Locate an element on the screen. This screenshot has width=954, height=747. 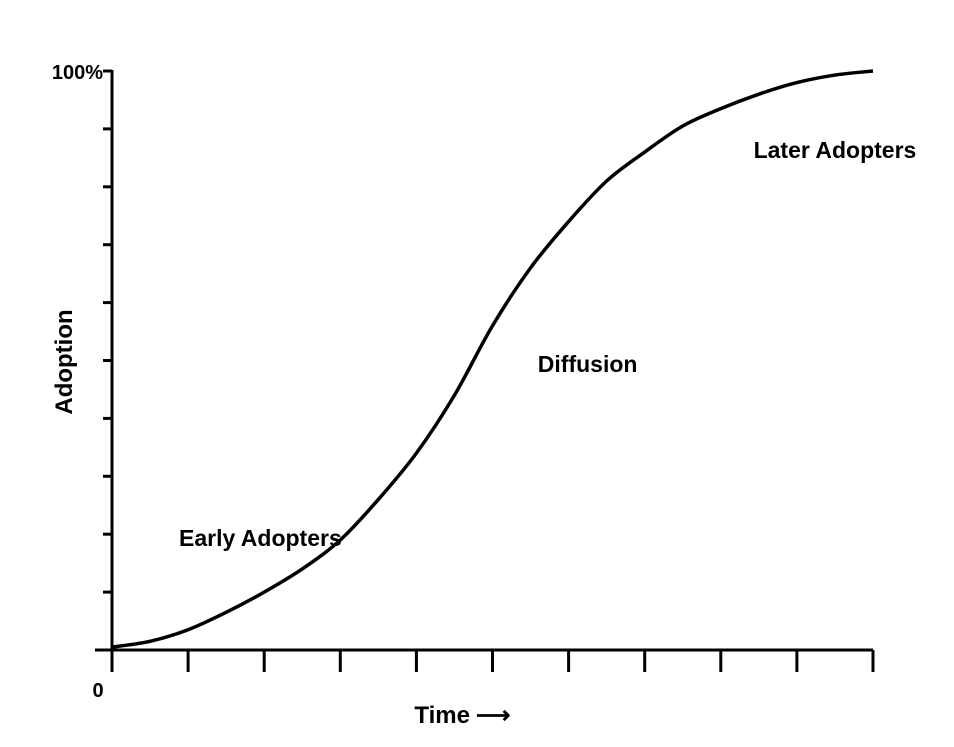
x-axis-arrow: ⟶ is located at coordinates (493, 715).